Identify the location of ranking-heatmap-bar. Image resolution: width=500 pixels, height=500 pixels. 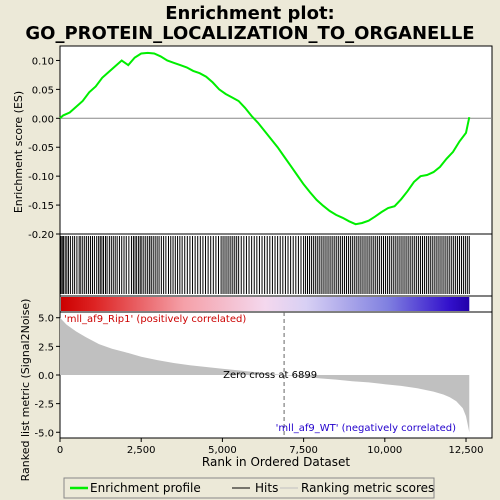
(265, 304).